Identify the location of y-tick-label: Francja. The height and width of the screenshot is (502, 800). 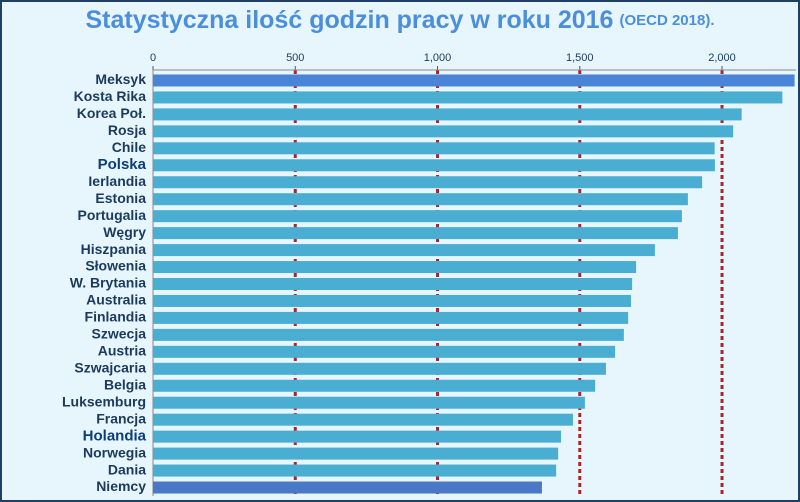
(121, 418).